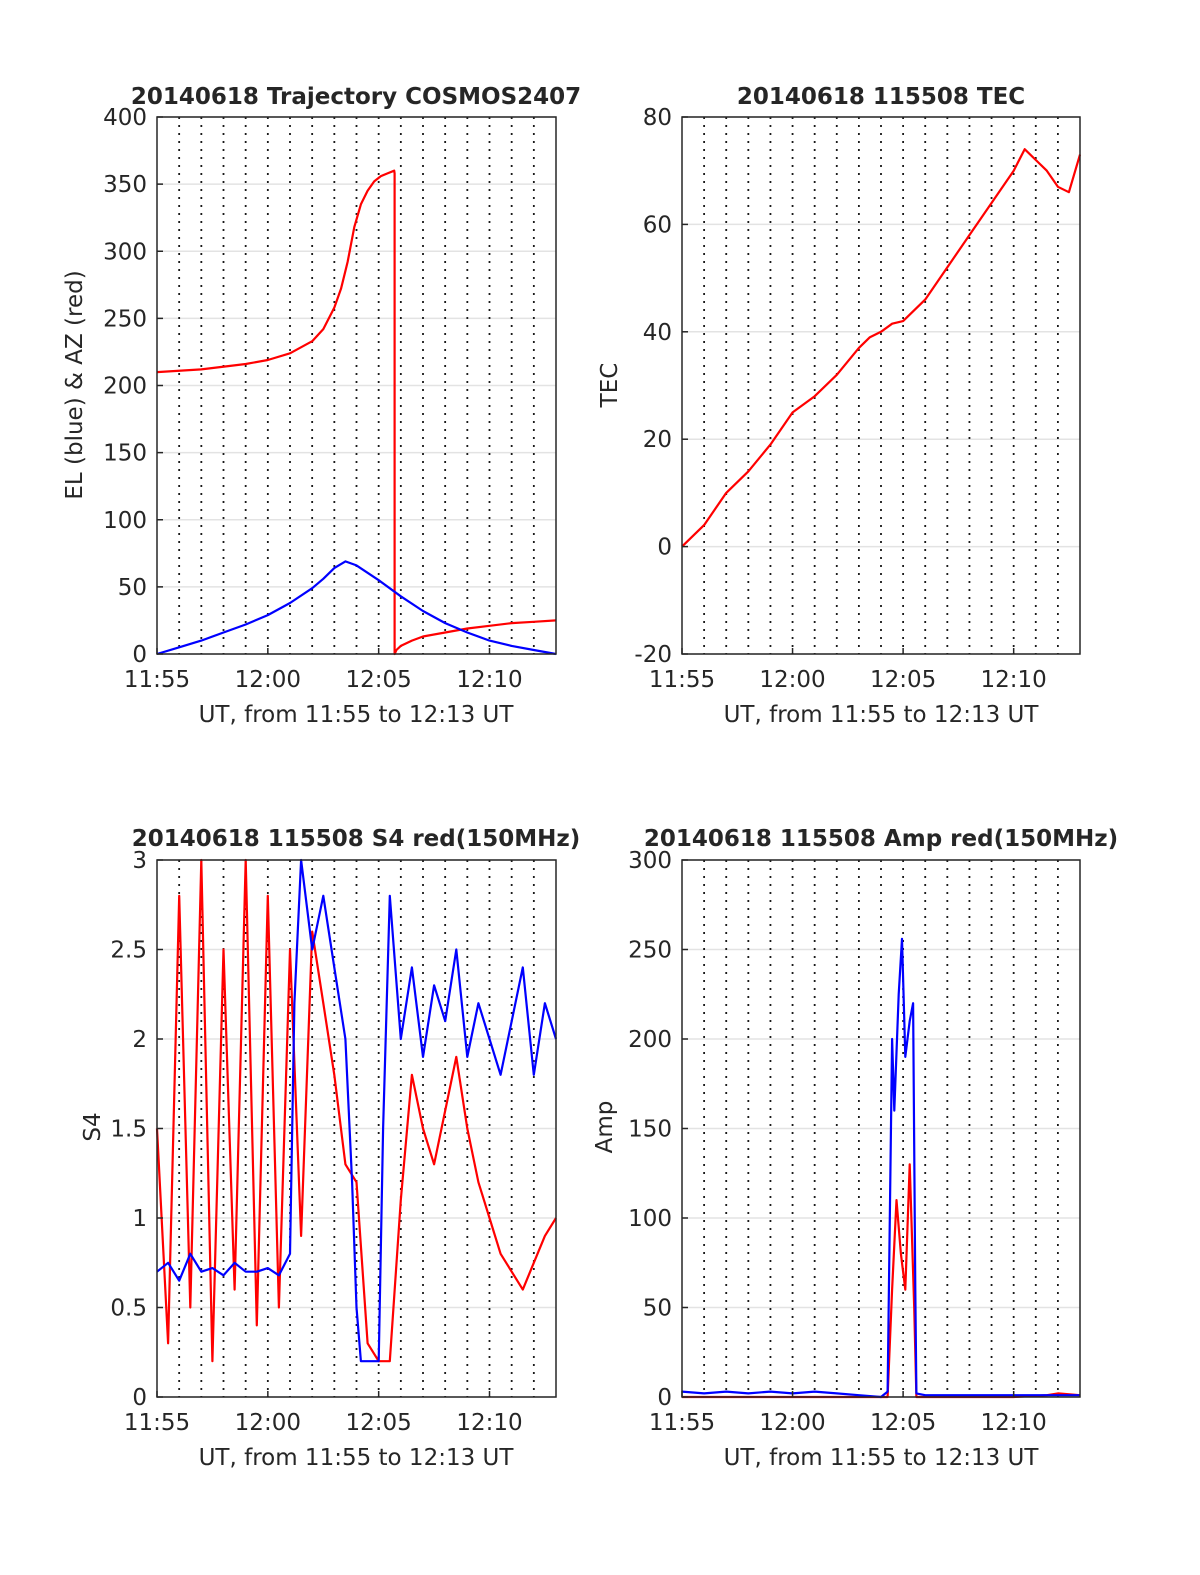 Image resolution: width=1200 pixels, height=1575 pixels. I want to click on s4-ylabel: S4, so click(93, 1126).